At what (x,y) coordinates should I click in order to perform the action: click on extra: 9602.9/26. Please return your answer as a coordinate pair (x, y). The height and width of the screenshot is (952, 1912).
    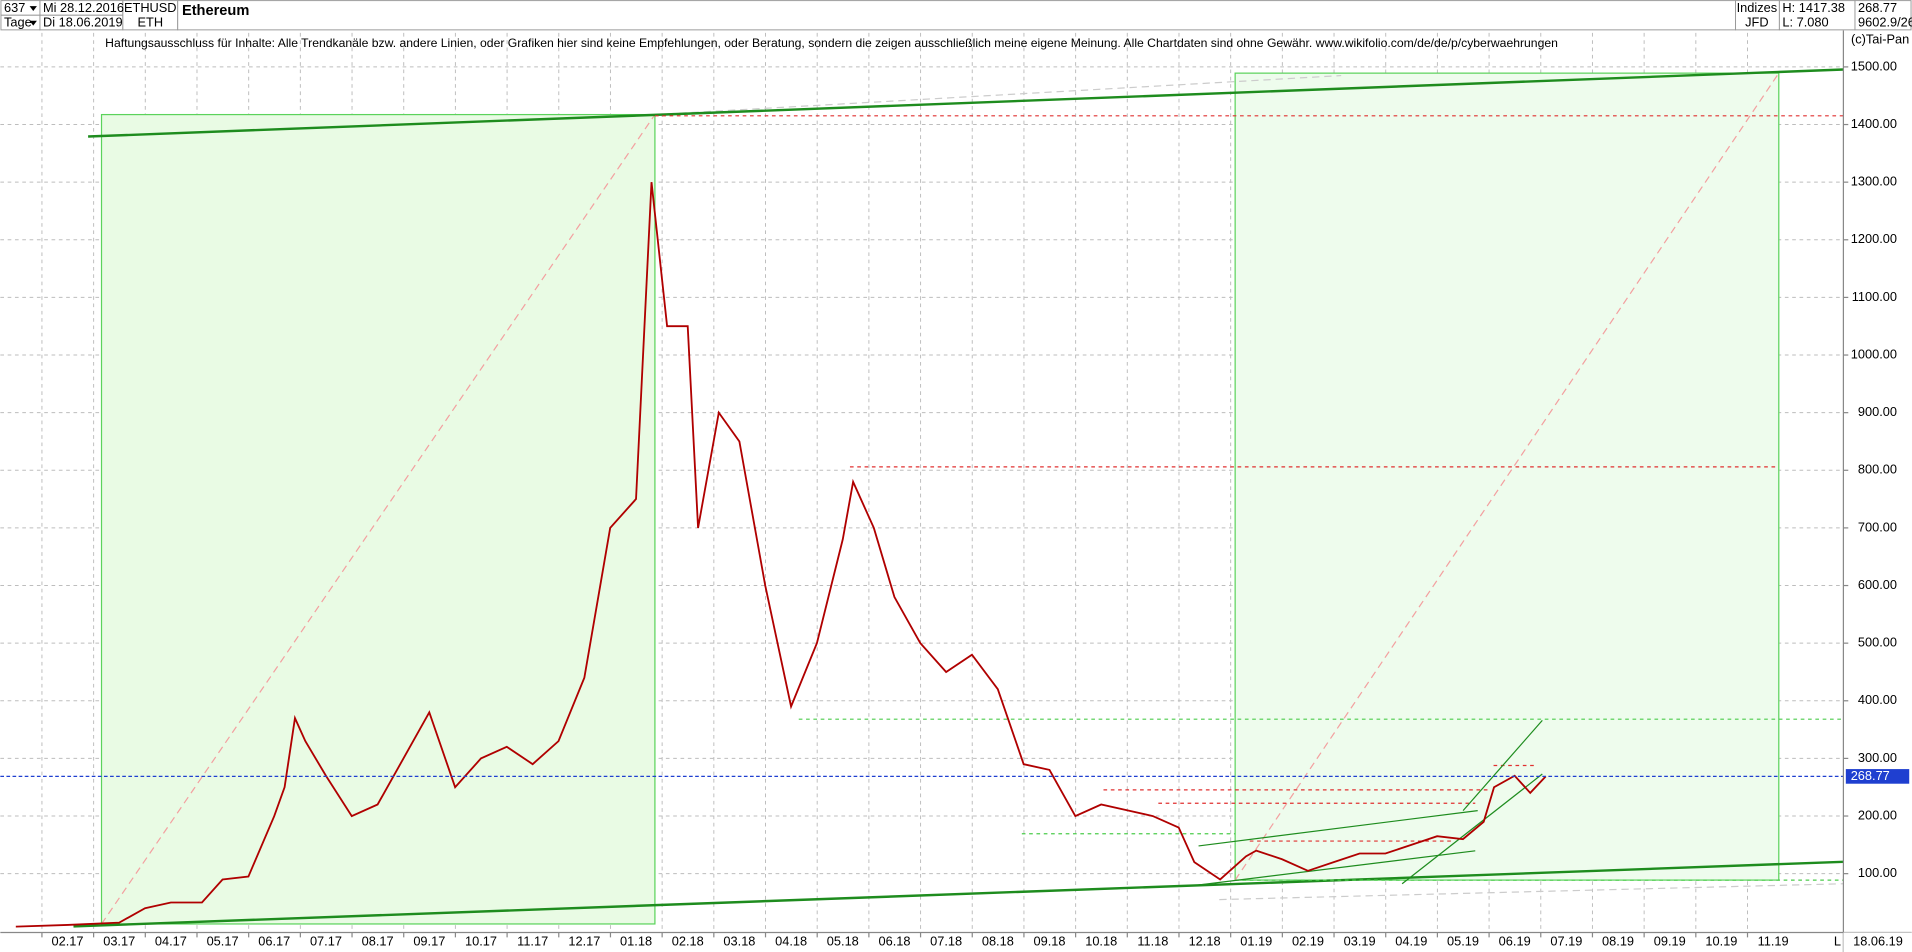
    Looking at the image, I should click on (1885, 22).